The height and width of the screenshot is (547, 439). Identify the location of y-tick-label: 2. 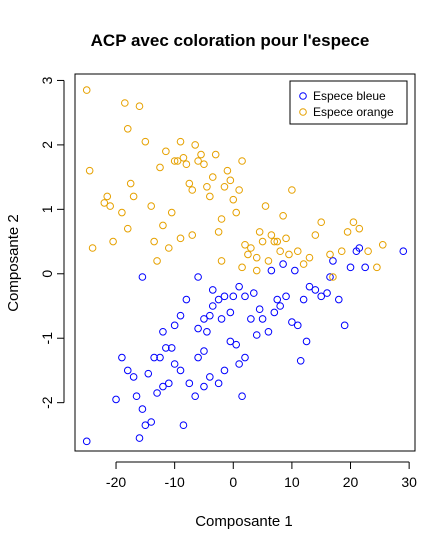
(47, 145).